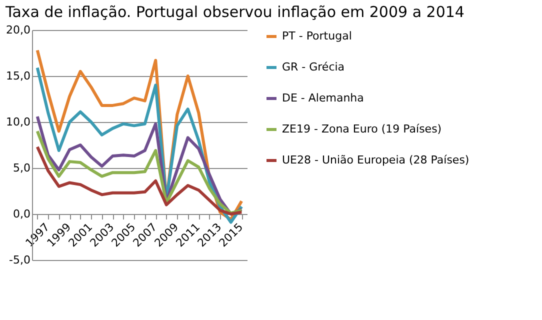 This screenshot has height=320, width=542. What do you see at coordinates (18, 30) in the screenshot?
I see `y-tick-label: 20,0` at bounding box center [18, 30].